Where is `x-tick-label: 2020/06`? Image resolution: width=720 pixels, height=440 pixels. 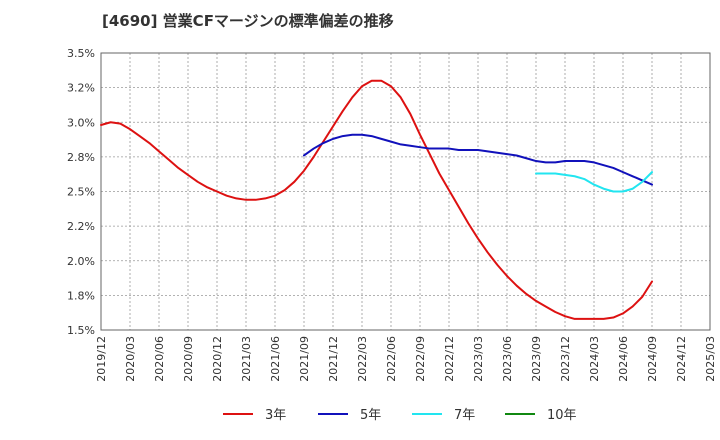 x-tick-label: 2020/06 is located at coordinates (159, 359).